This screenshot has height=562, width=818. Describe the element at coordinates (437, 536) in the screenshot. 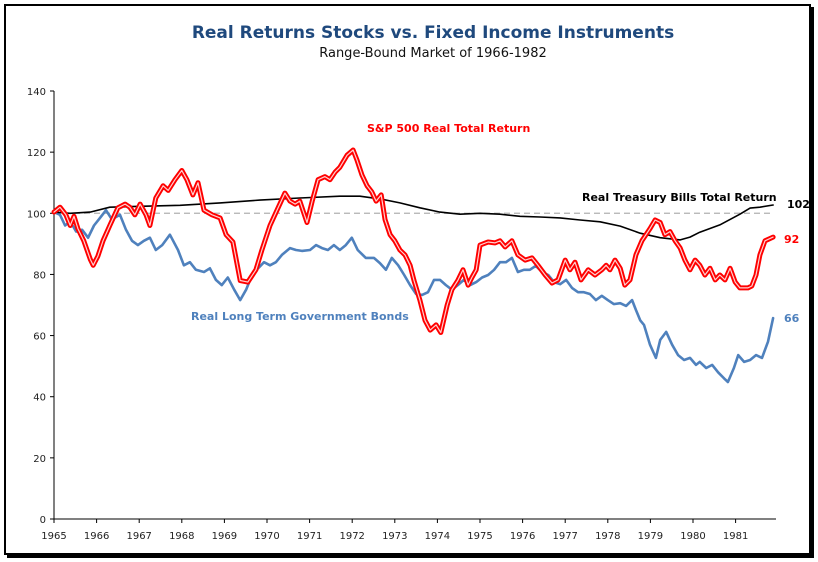

I see `x-tick-label: 1974` at that location.